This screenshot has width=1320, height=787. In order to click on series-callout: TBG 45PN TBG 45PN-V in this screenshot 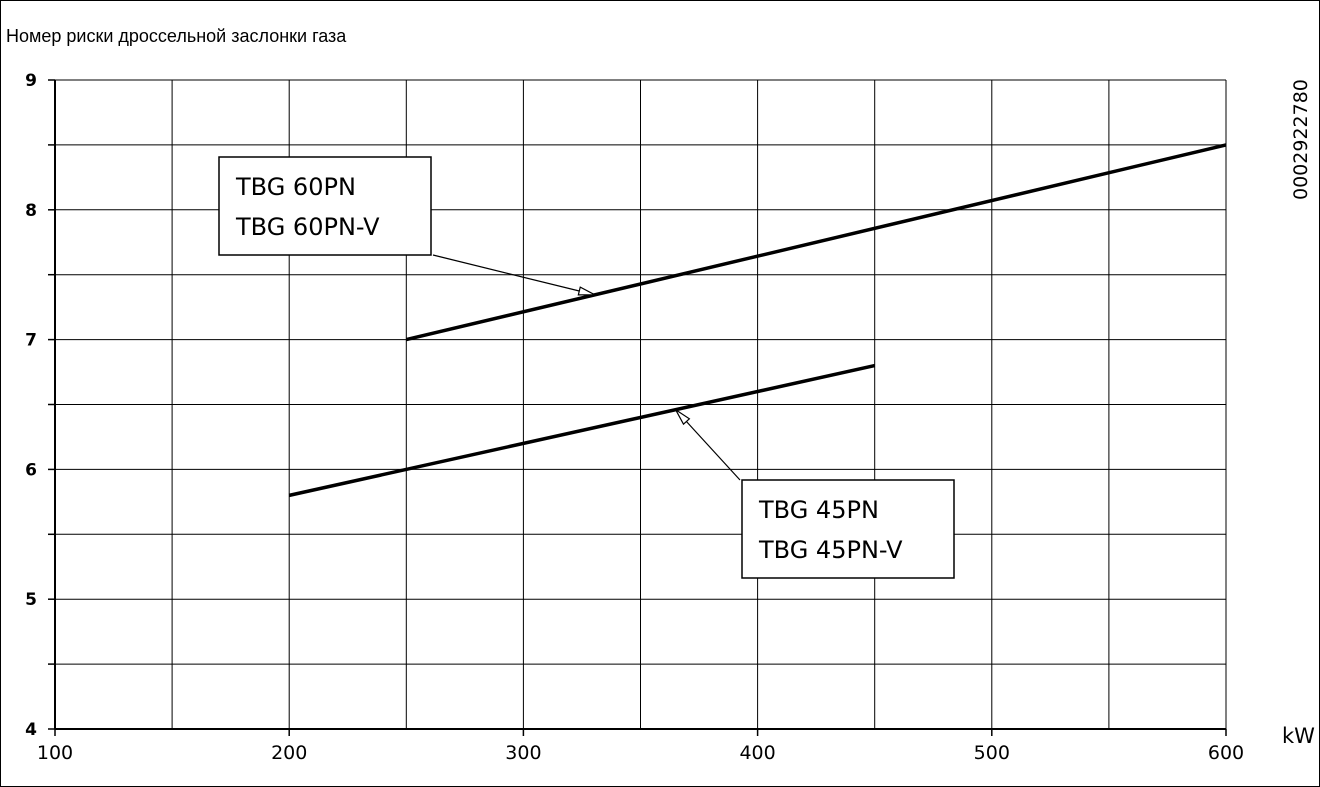, I will do `click(815, 494)`.